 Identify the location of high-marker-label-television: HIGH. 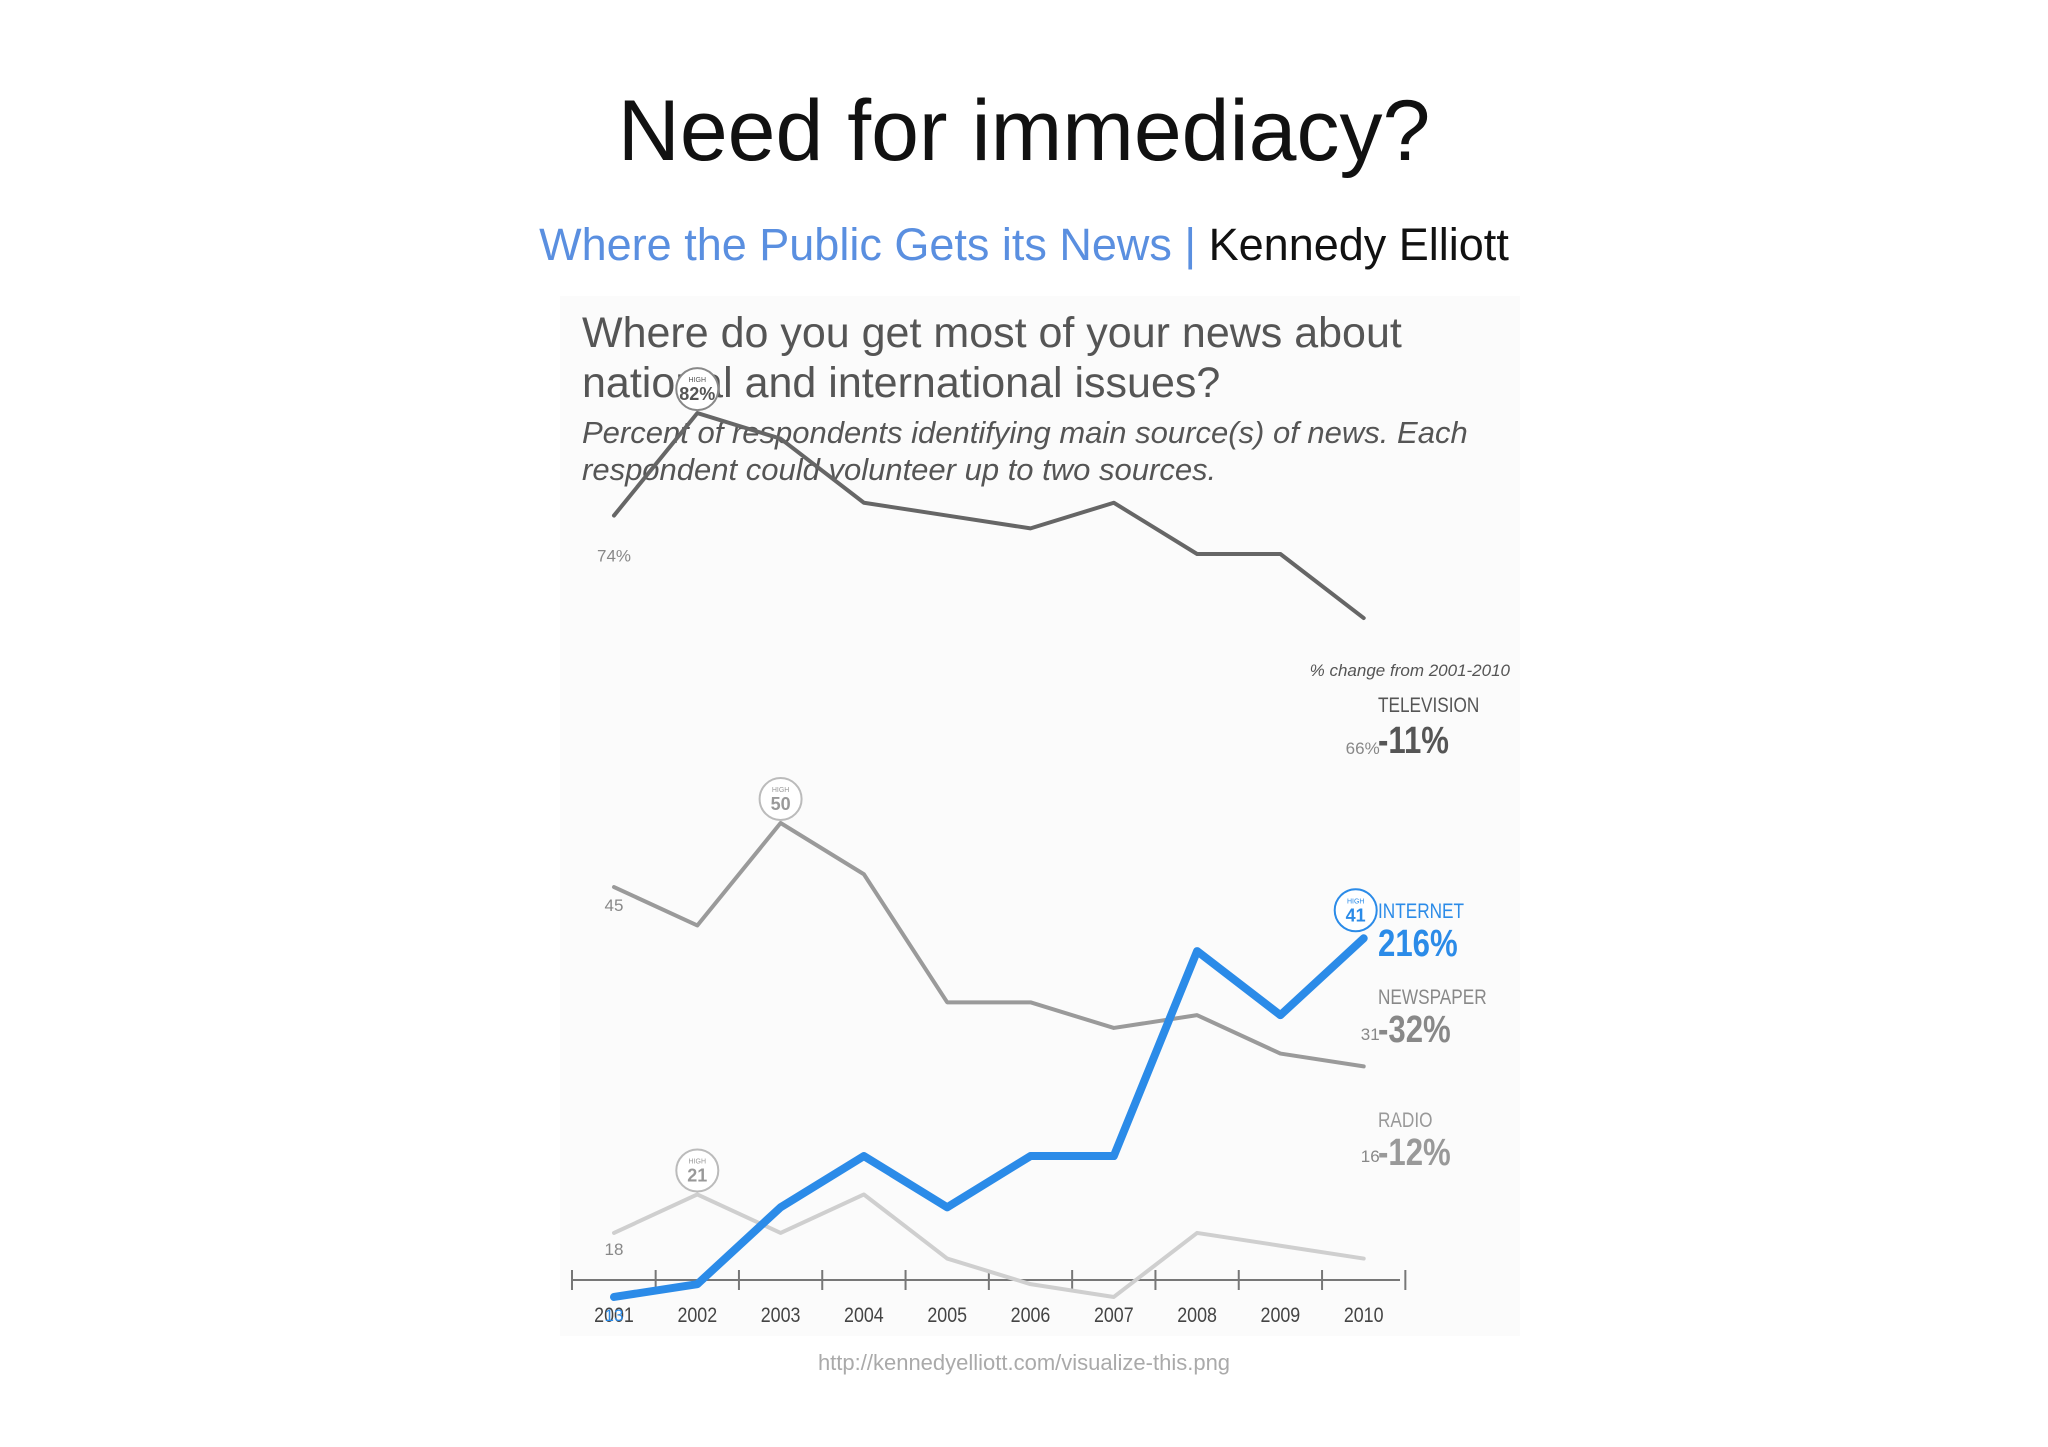
(698, 380).